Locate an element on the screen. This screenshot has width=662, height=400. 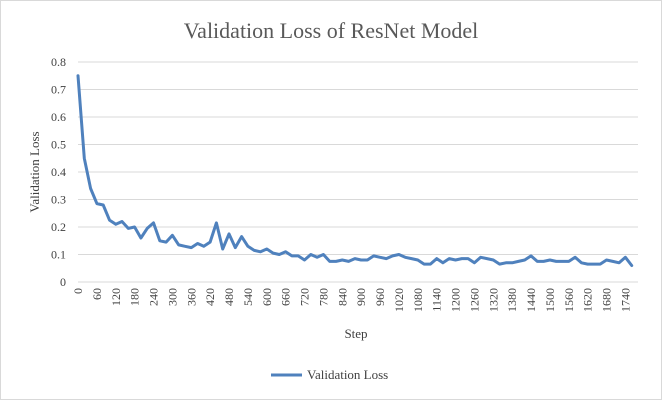
x-tick-label: 720 is located at coordinates (305, 297).